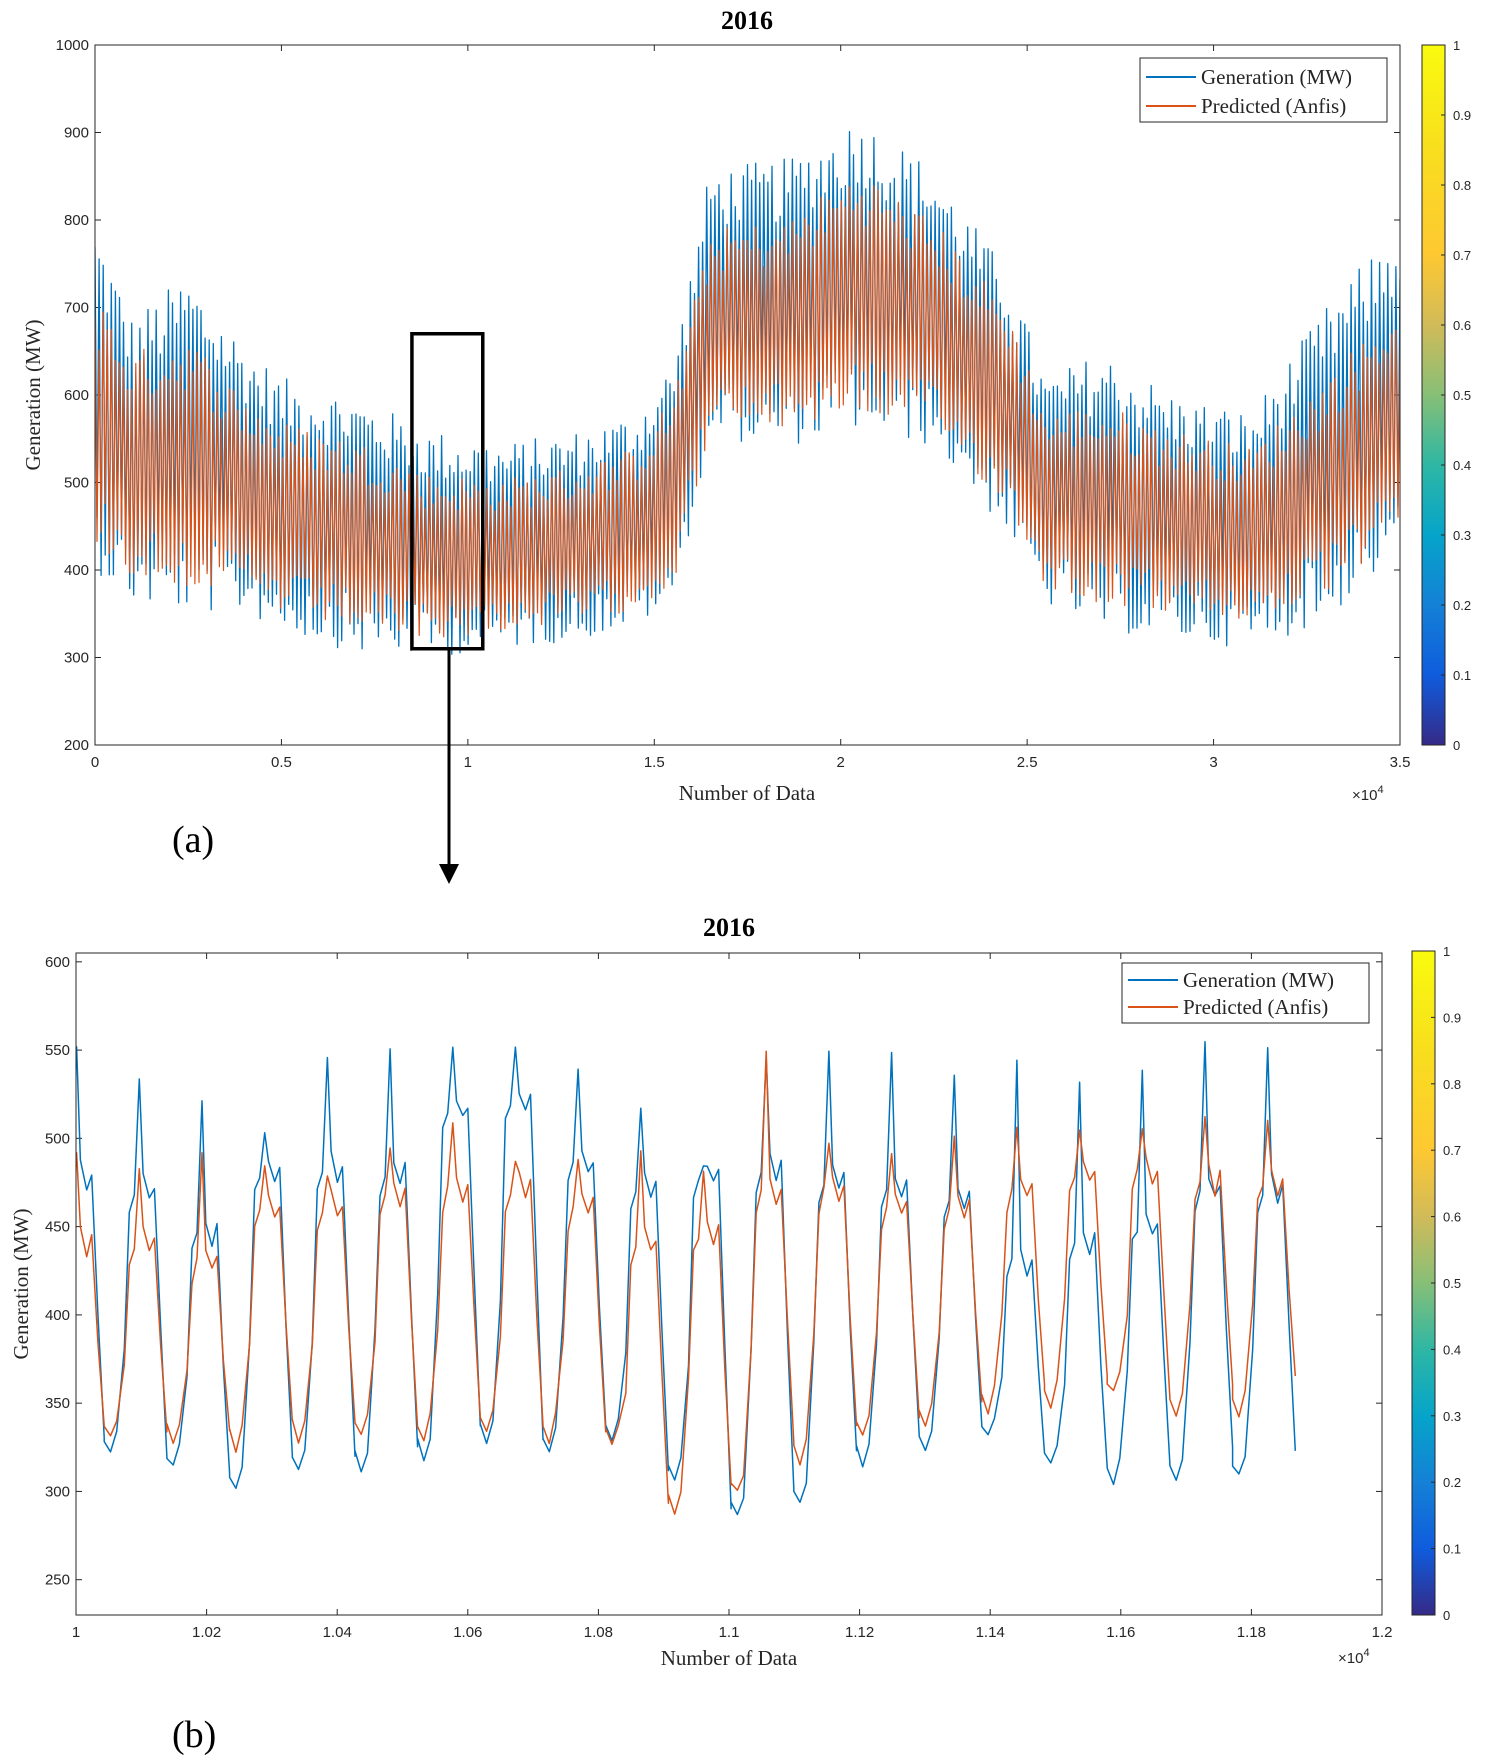  I want to click on chart-a-x-exponent: ×10⁴, so click(1368, 794).